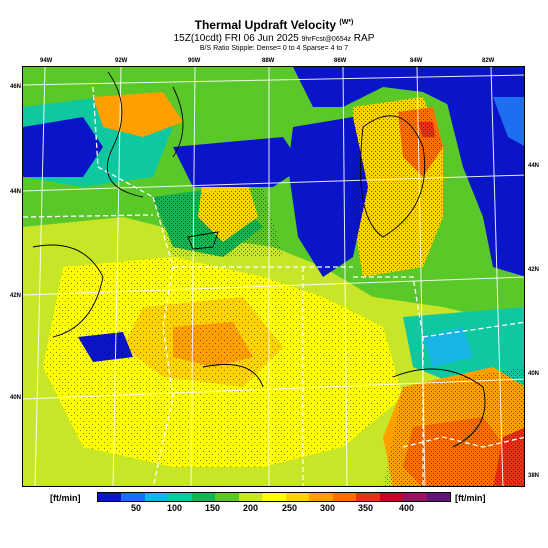  Describe the element at coordinates (534, 374) in the screenshot. I see `lat-label-40n-right: 40N` at that location.